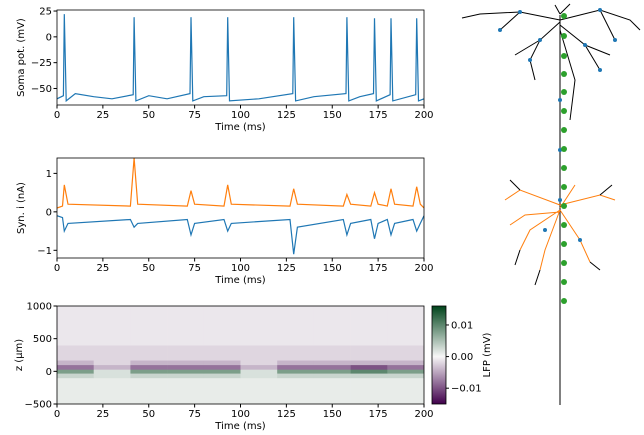 The height and width of the screenshot is (435, 644). I want to click on colorbar-label: LFP (mV), so click(487, 354).